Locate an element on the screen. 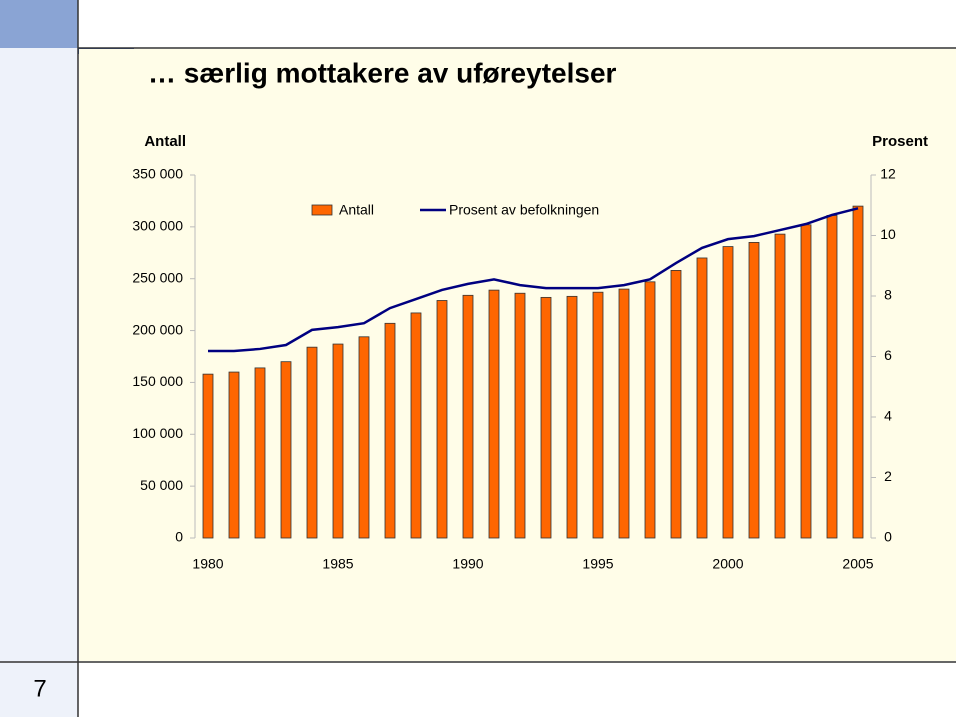 Image resolution: width=960 pixels, height=722 pixels. y-tick-label: 0 is located at coordinates (179, 537).